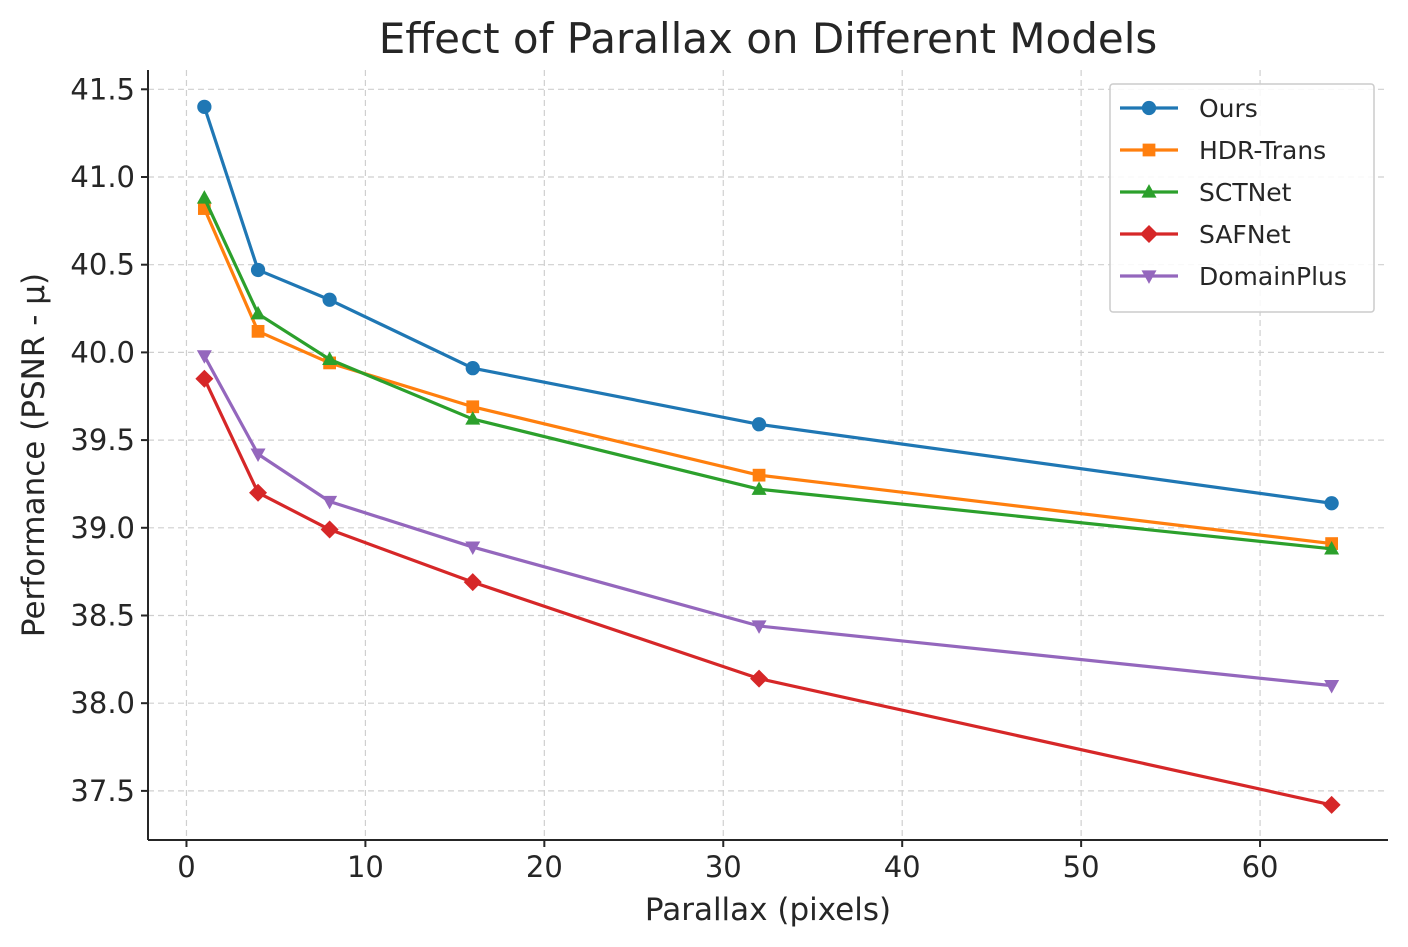 This screenshot has height=947, width=1408. Describe the element at coordinates (102, 528) in the screenshot. I see `y-tick-label: 39.0` at that location.